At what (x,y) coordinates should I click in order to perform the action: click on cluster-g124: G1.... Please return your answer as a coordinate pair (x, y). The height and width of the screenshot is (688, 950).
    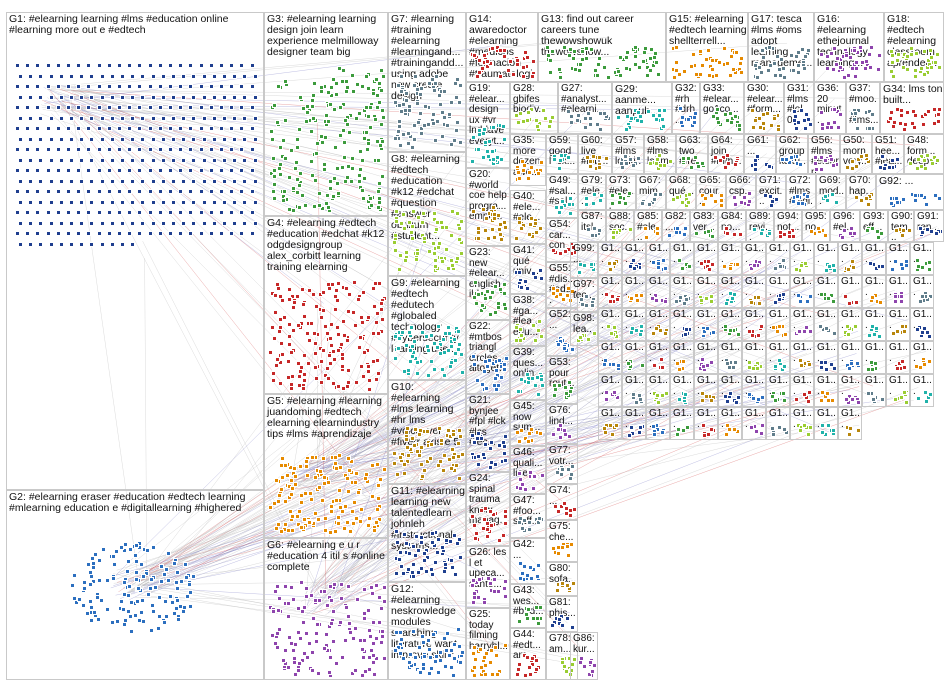
    Looking at the image, I should click on (850, 291).